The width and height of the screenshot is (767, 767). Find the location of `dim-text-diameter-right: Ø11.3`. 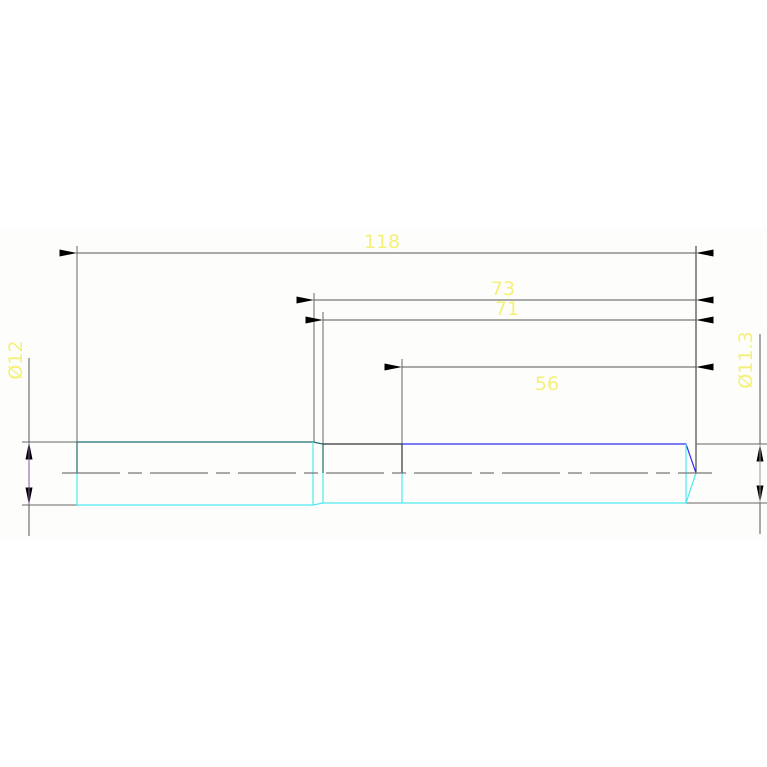

dim-text-diameter-right: Ø11.3 is located at coordinates (746, 359).